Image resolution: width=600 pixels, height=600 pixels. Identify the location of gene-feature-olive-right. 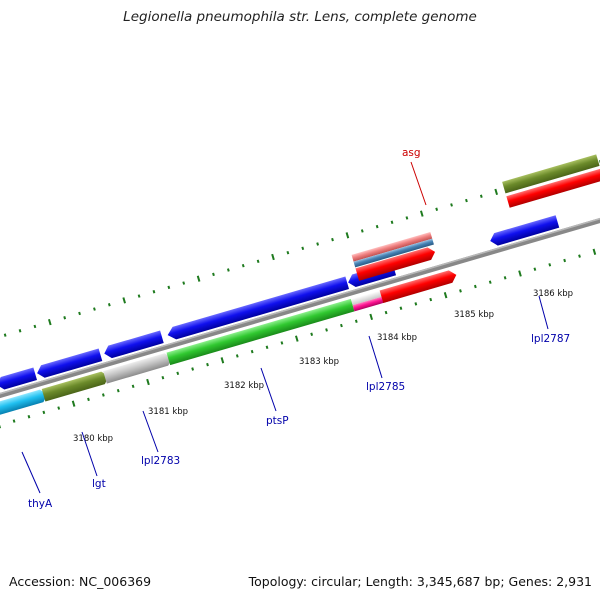
(551, 174).